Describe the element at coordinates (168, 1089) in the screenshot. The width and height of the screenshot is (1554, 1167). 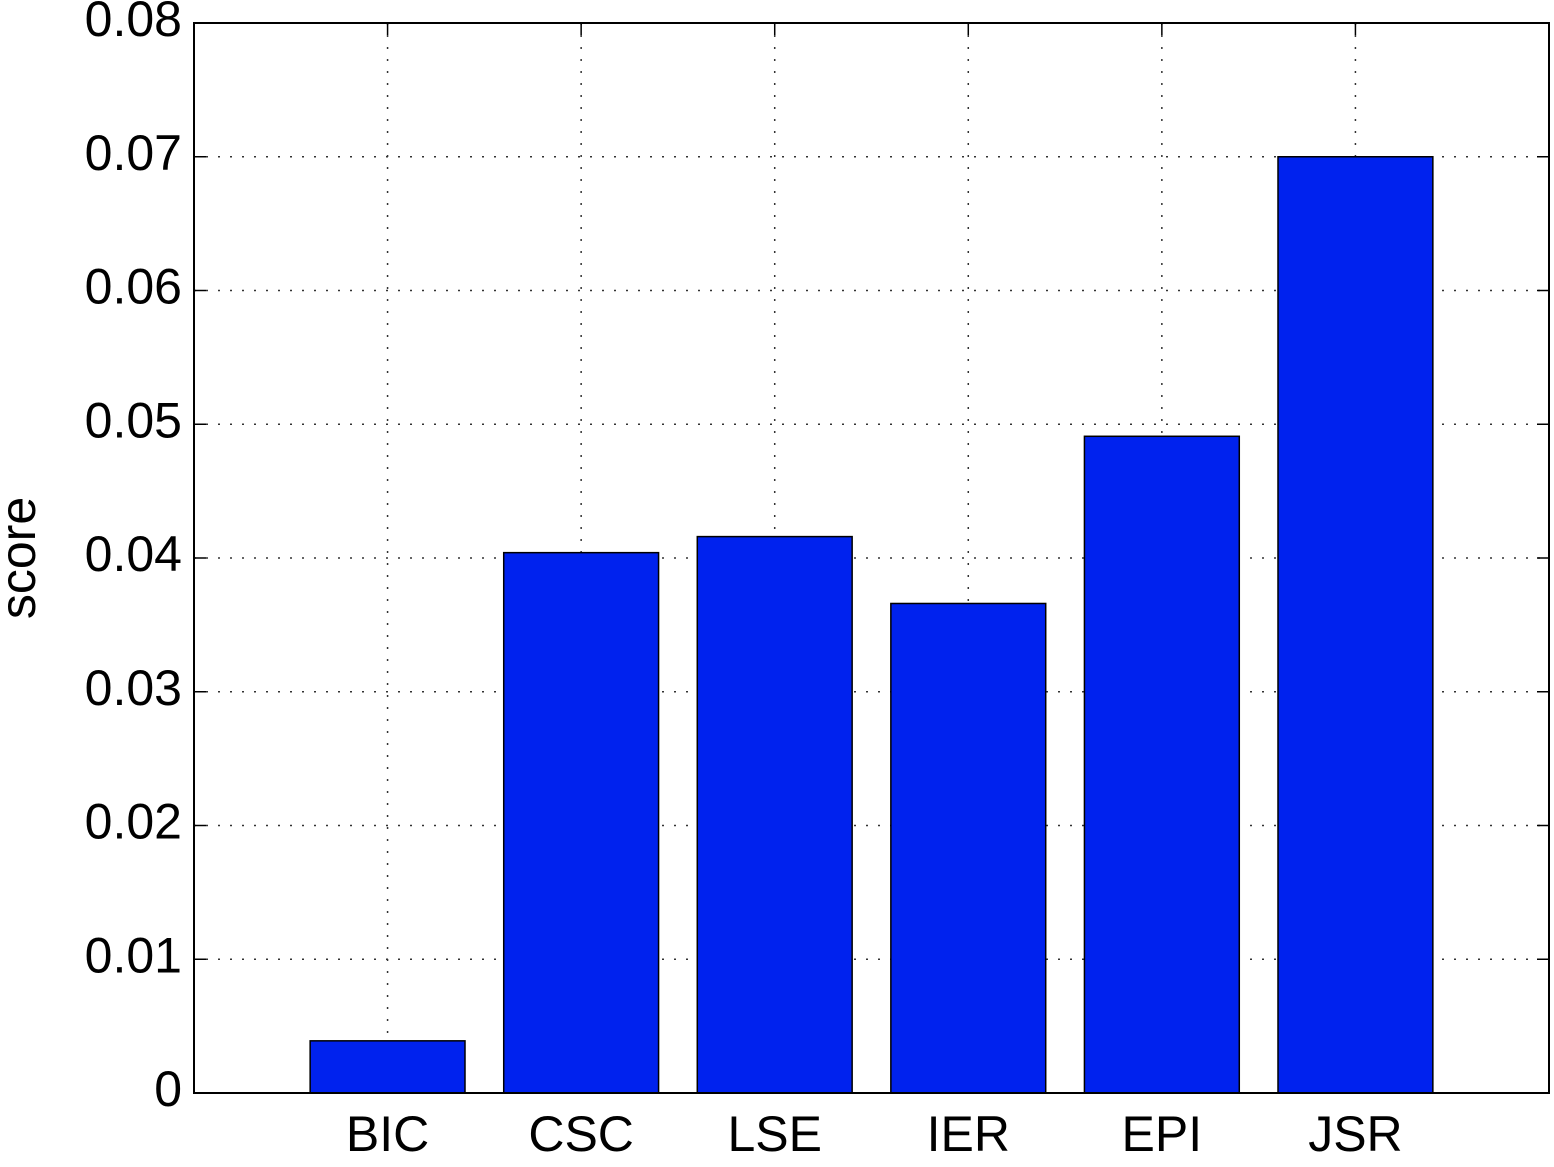
I see `y-tick-label: 0` at that location.